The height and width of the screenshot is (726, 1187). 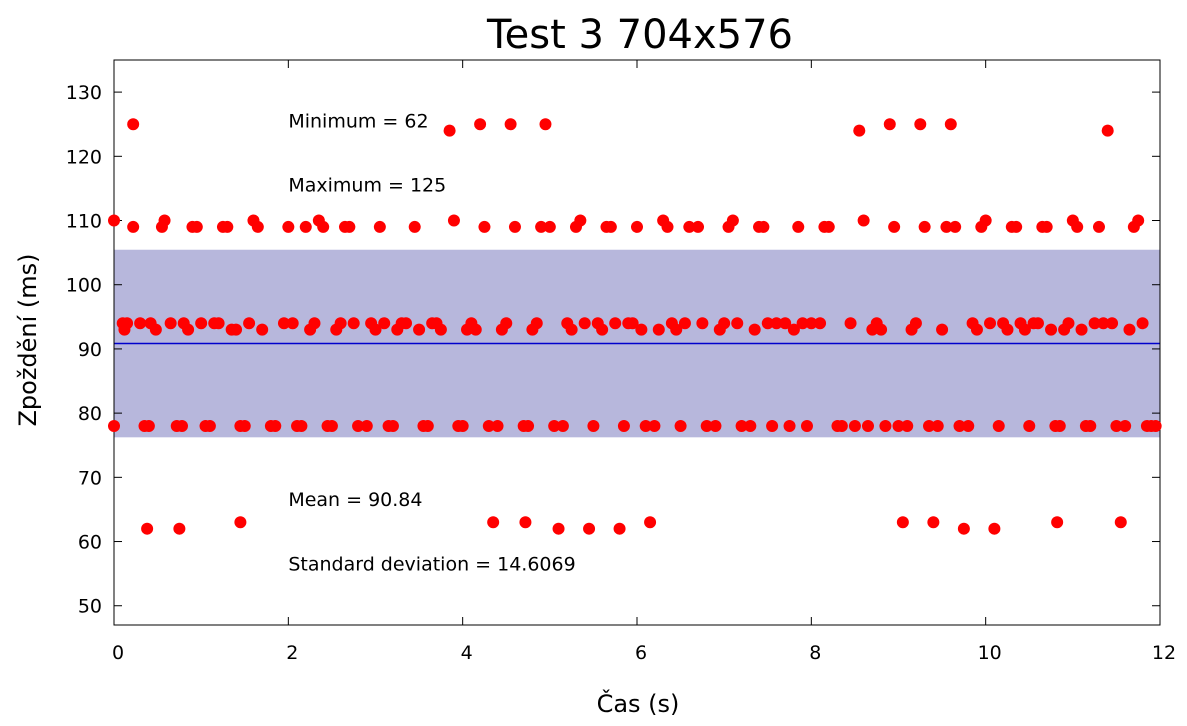 What do you see at coordinates (84, 222) in the screenshot?
I see `y-tick-label: 110` at bounding box center [84, 222].